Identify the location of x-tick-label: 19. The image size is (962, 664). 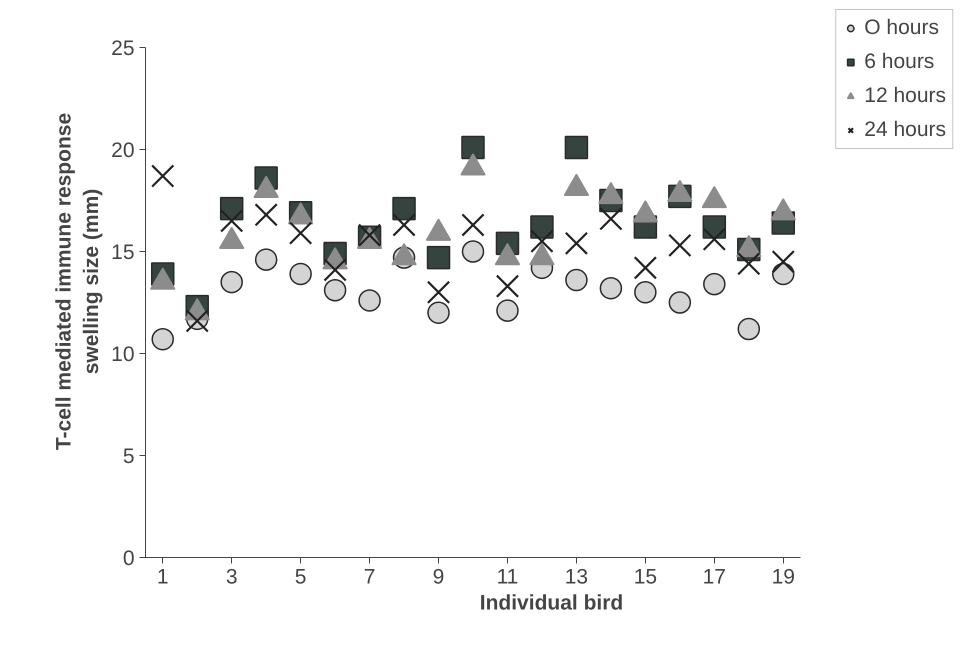
(783, 577).